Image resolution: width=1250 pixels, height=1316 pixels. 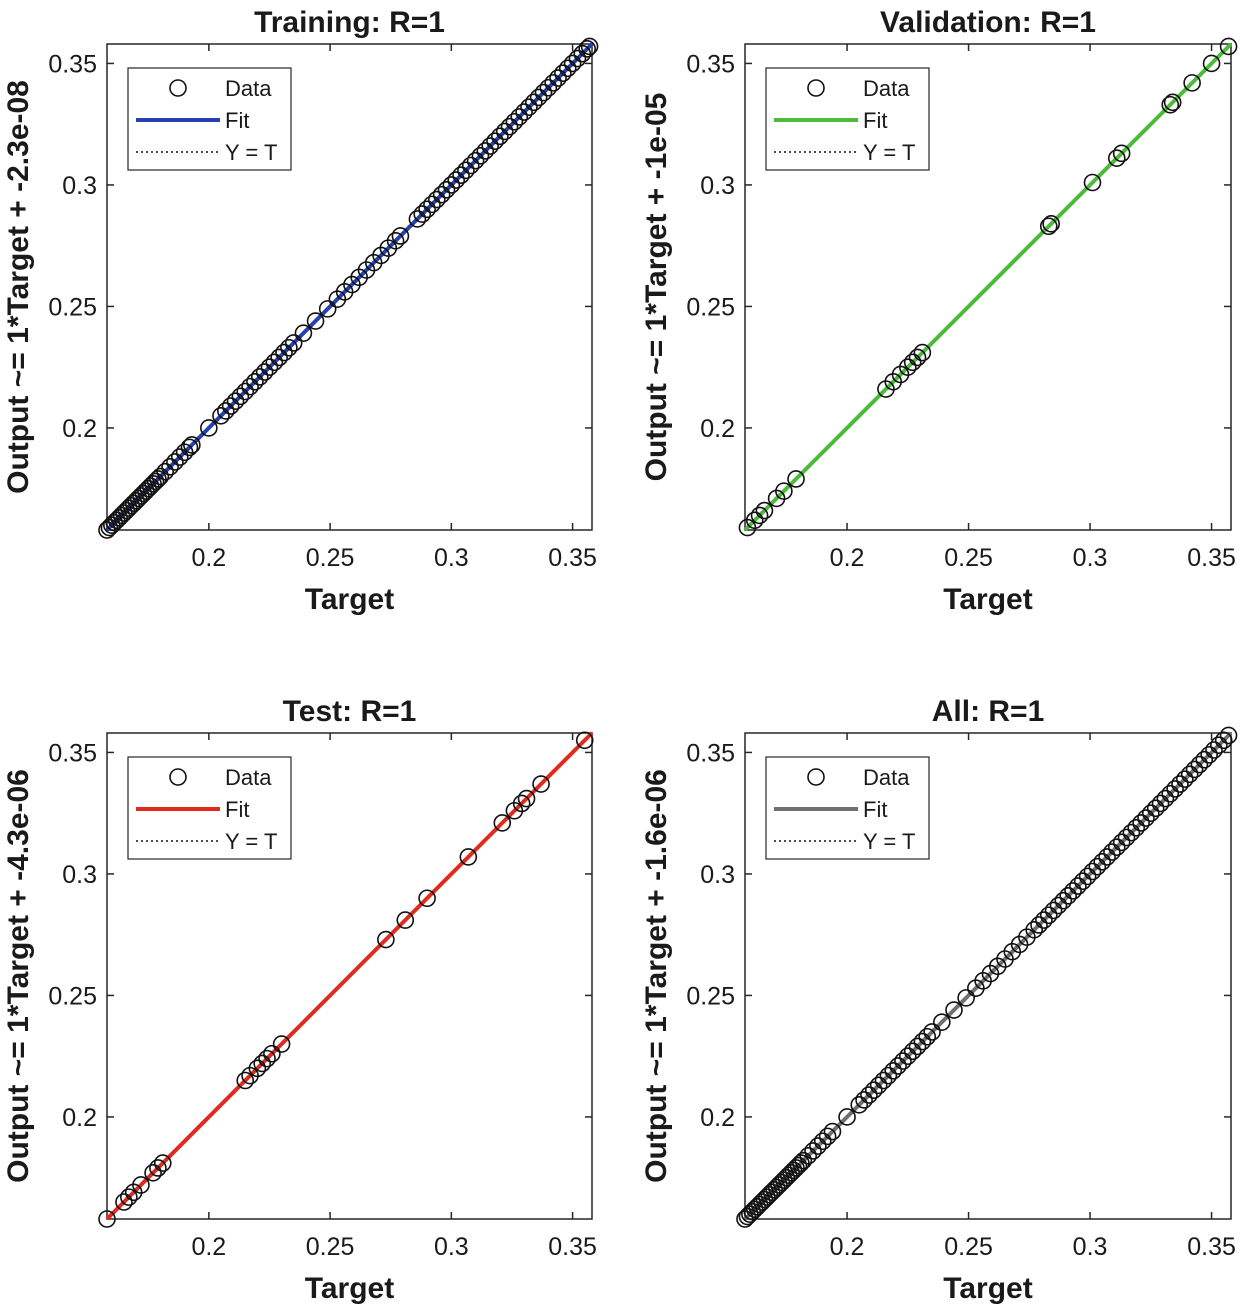 What do you see at coordinates (968, 558) in the screenshot?
I see `validation-x-tick-label: 0.25` at bounding box center [968, 558].